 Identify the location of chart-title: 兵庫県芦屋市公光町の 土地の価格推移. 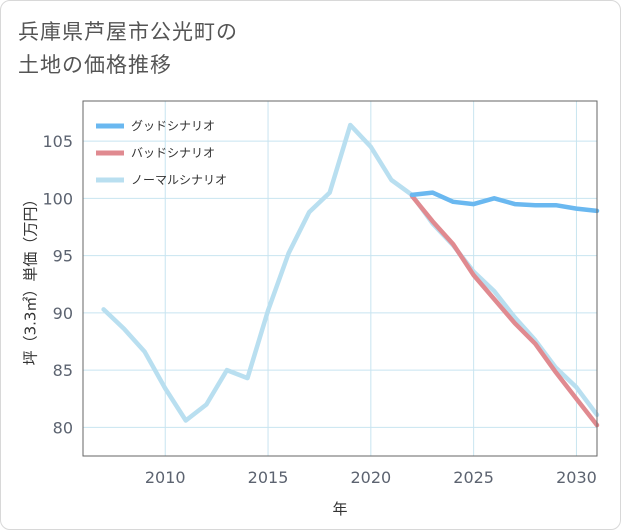
(128, 48).